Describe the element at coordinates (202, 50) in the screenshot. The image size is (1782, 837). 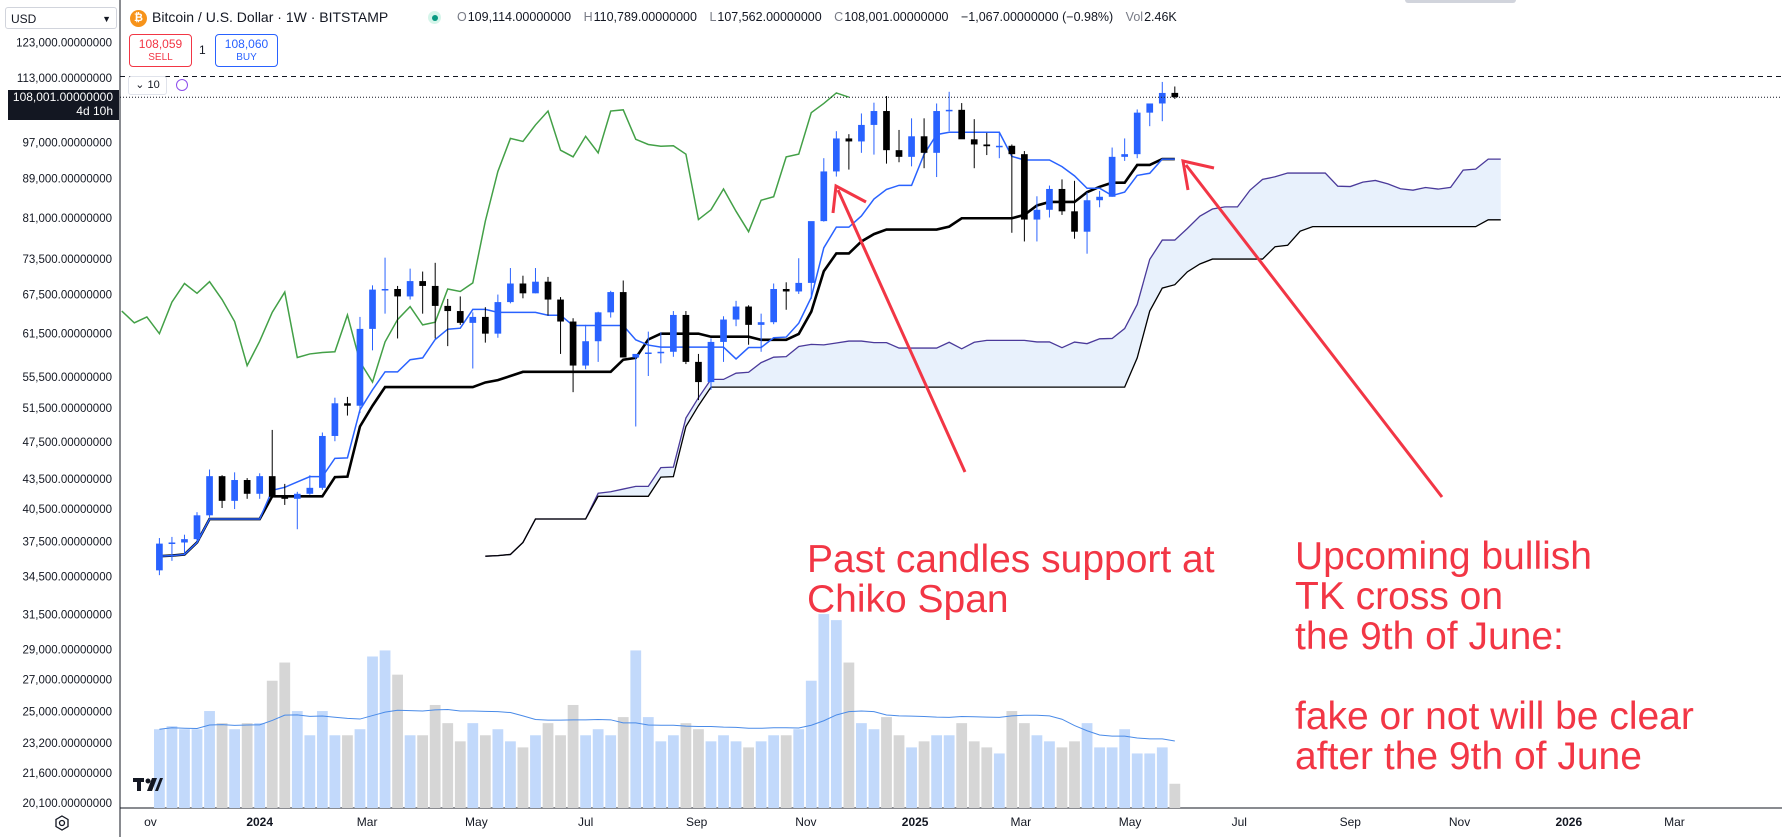
I see `order-quantity: 1` at that location.